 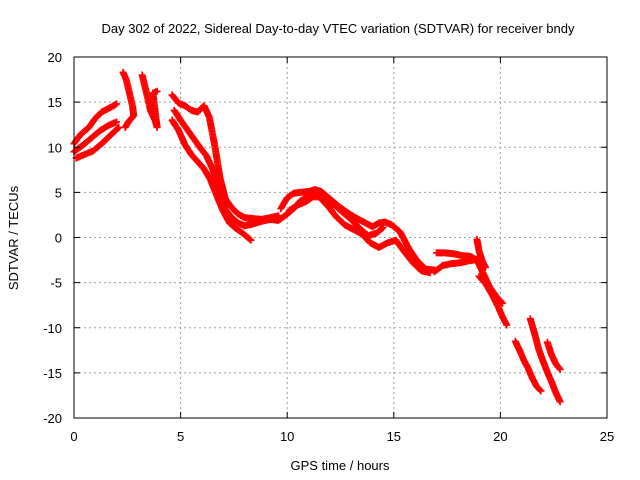 I want to click on series-track-e-lower, so click(x=359, y=235).